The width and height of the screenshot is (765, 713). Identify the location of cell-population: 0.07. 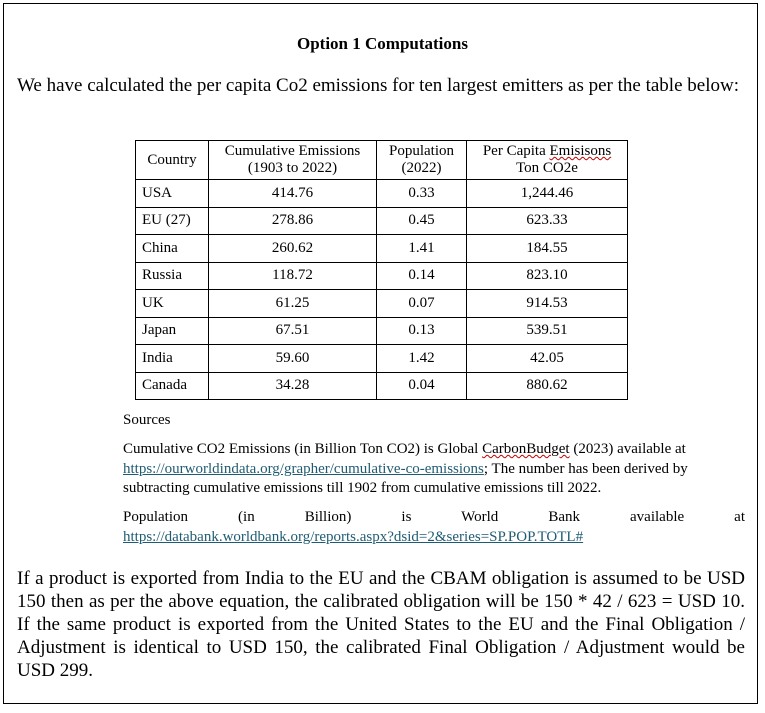
(421, 303).